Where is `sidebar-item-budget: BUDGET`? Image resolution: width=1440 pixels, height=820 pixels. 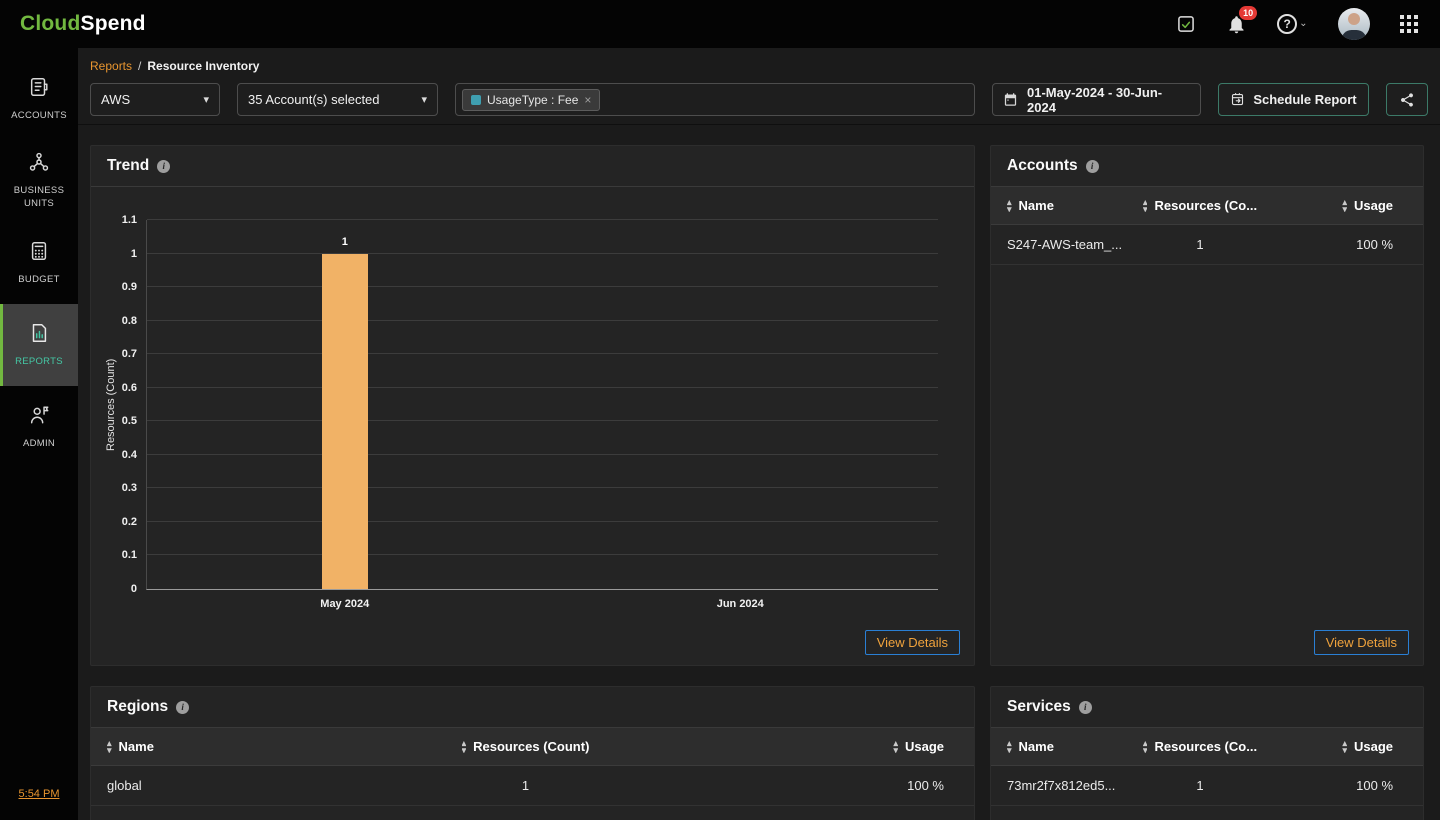
sidebar-item-budget: BUDGET is located at coordinates (39, 263).